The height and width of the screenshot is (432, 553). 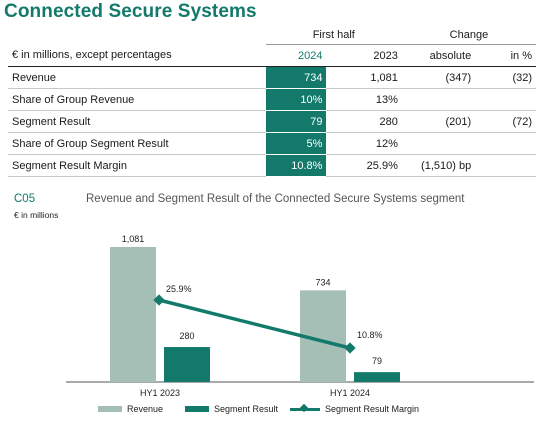 What do you see at coordinates (372, 409) in the screenshot?
I see `legend-label-segment-result-margin: Segment Result Margin` at bounding box center [372, 409].